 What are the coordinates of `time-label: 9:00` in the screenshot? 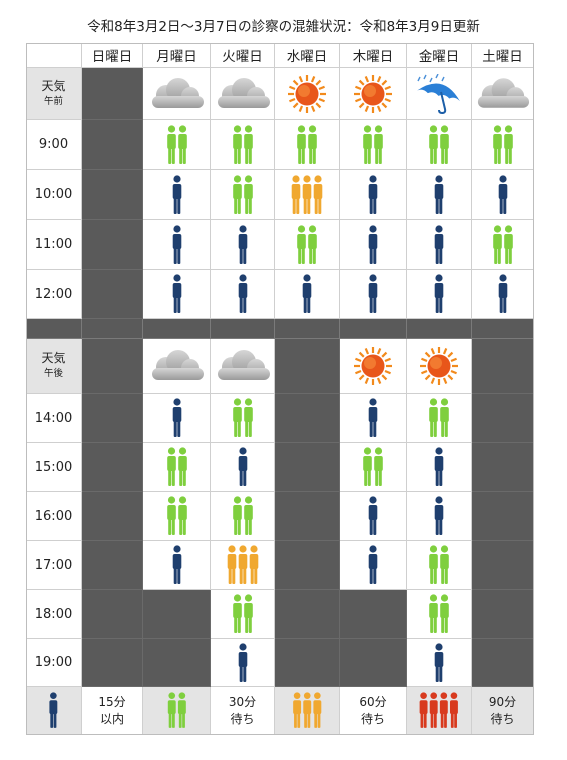 It's located at (53, 144).